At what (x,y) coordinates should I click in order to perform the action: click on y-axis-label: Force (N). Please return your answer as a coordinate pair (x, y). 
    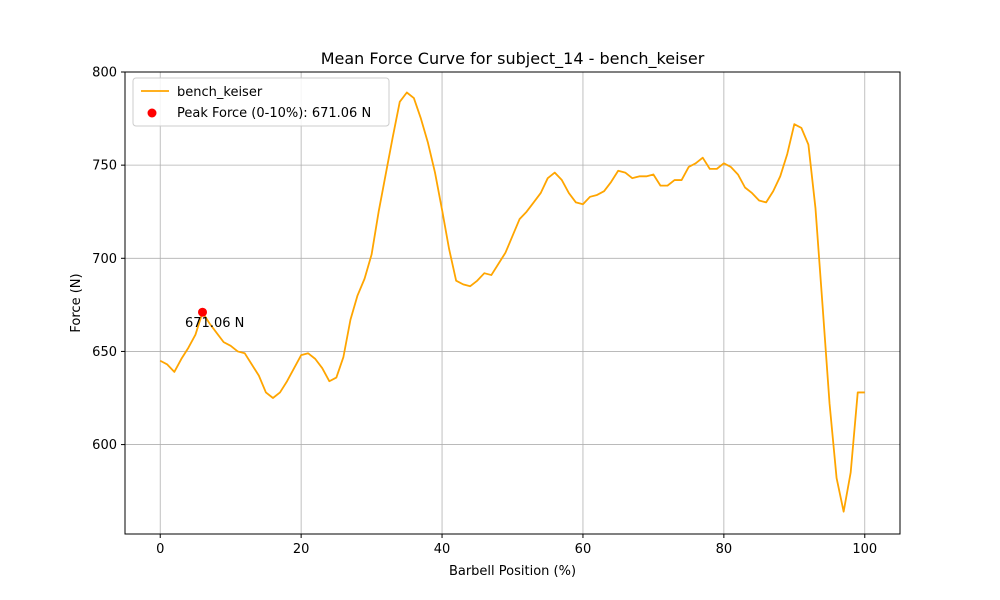
    Looking at the image, I should click on (76, 302).